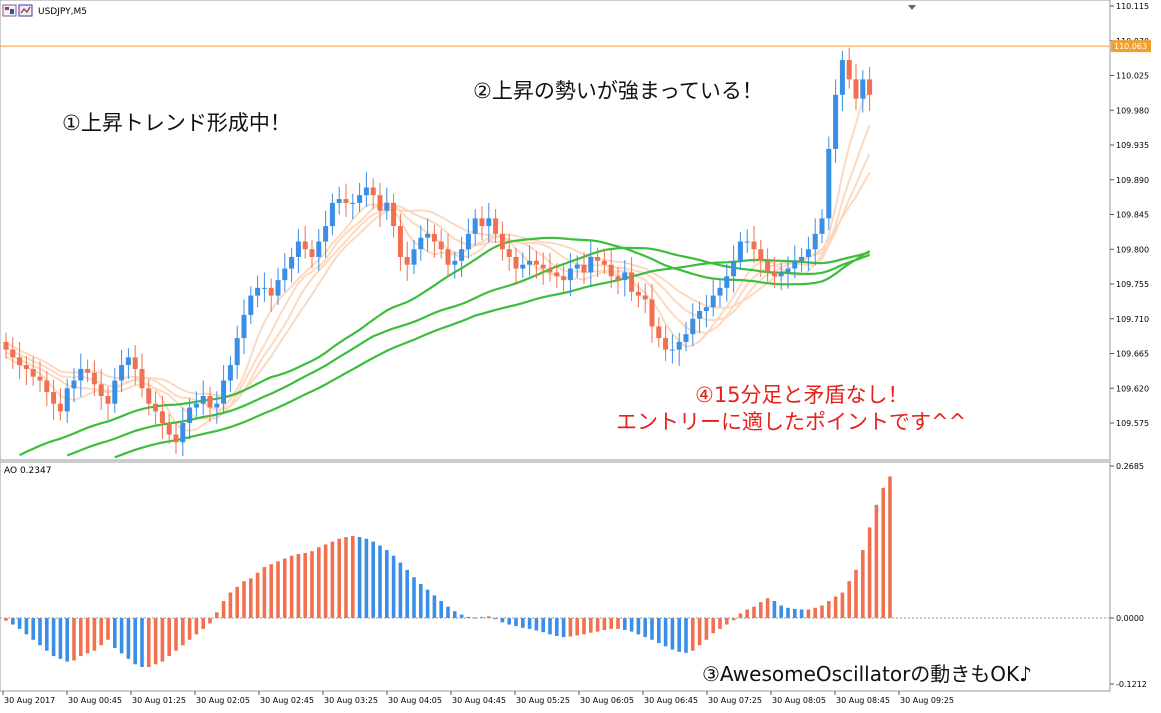 The height and width of the screenshot is (713, 1161). Describe the element at coordinates (9, 10) in the screenshot. I see `chart-window-icon` at that location.